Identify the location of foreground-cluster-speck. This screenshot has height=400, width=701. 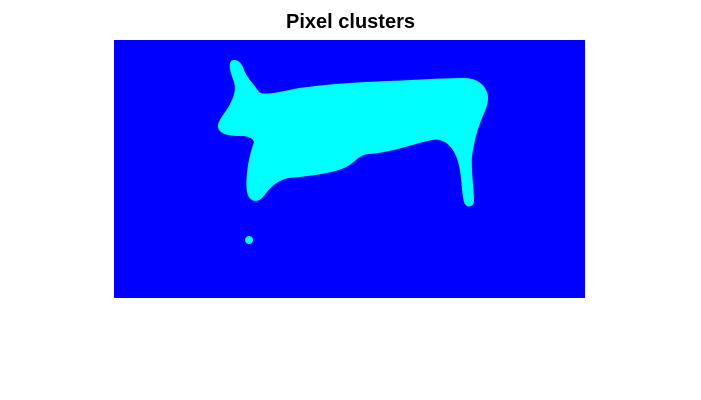
(249, 240).